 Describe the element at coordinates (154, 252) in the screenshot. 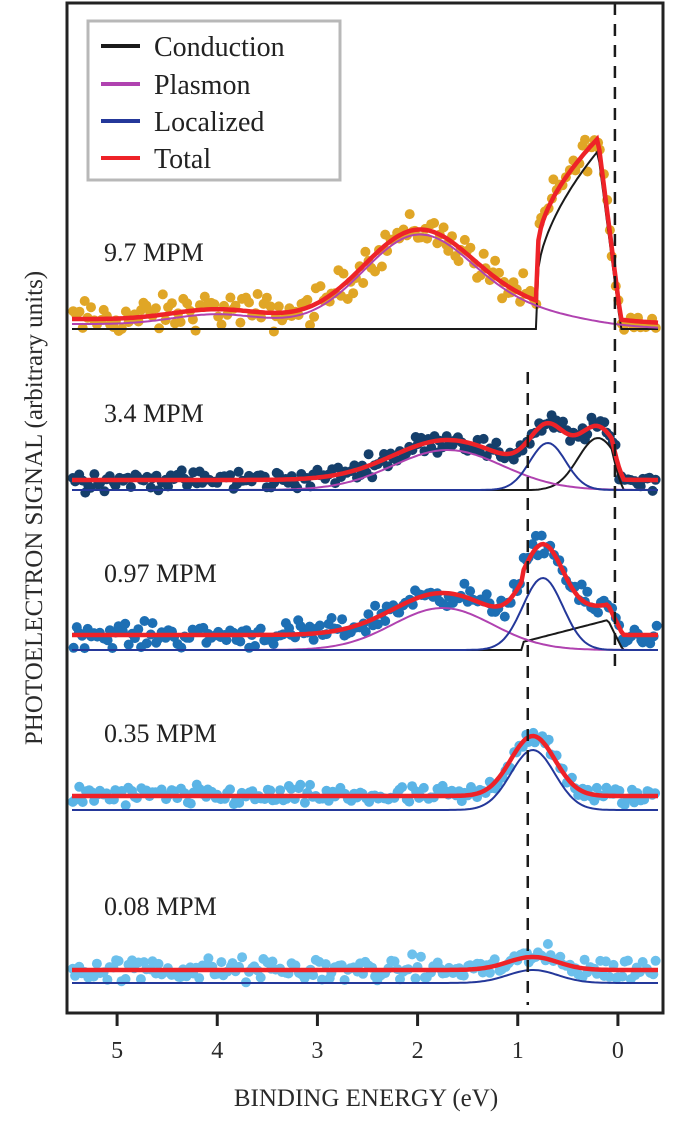

I see `spectrum-label: 9.7 MPM` at that location.